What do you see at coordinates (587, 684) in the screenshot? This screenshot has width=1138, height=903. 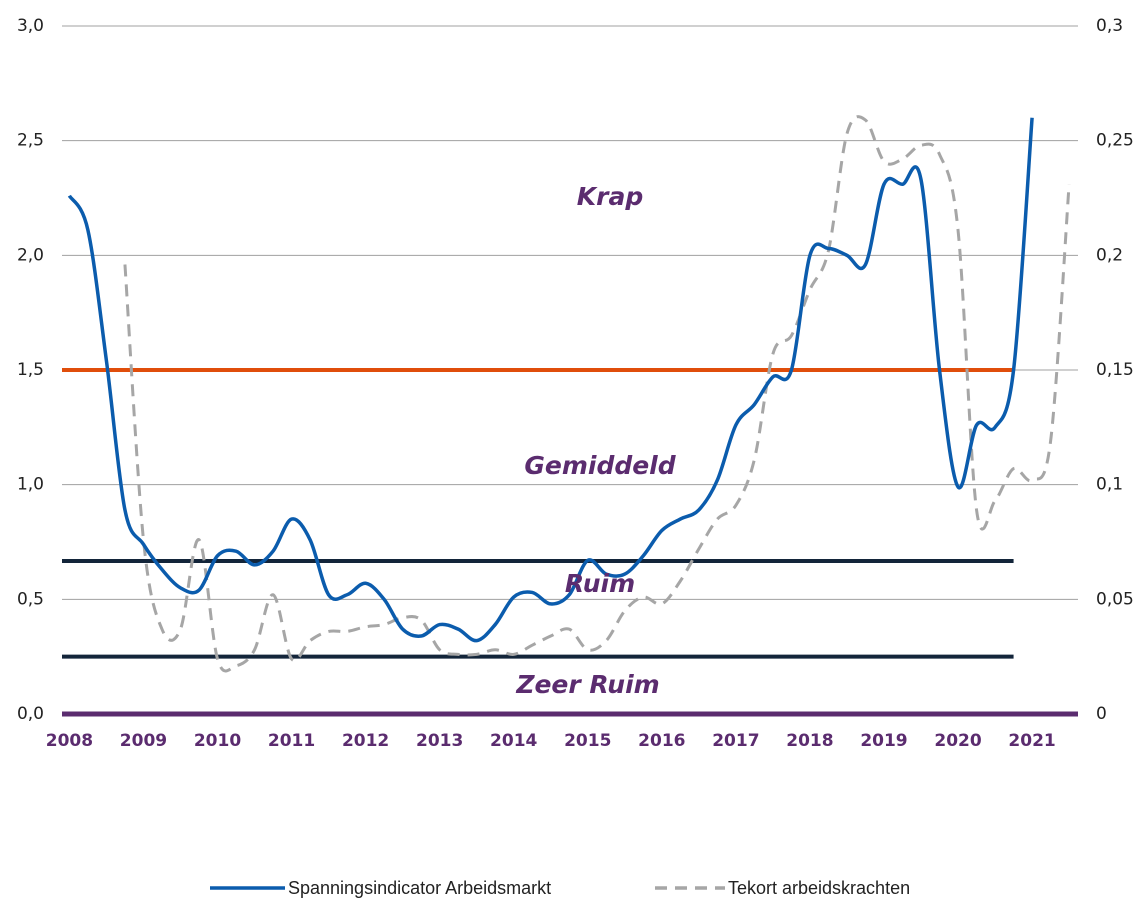 I see `annotation: Zeer Ruim` at bounding box center [587, 684].